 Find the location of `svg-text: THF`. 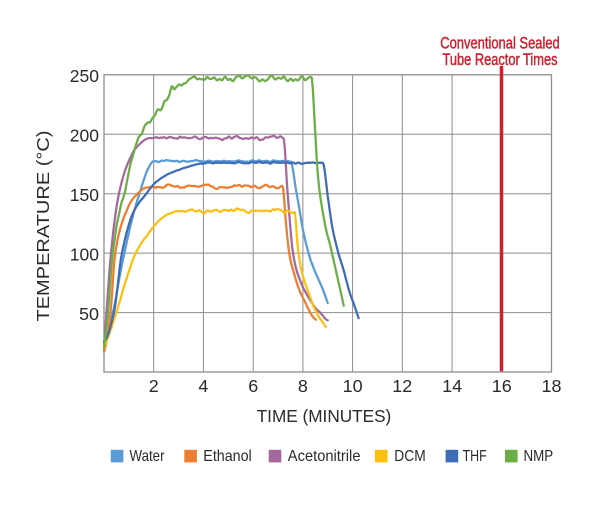

svg-text: THF is located at coordinates (475, 456).